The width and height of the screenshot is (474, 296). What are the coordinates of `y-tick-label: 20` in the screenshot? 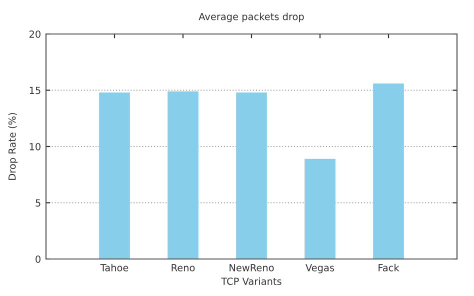 It's located at (34, 34).